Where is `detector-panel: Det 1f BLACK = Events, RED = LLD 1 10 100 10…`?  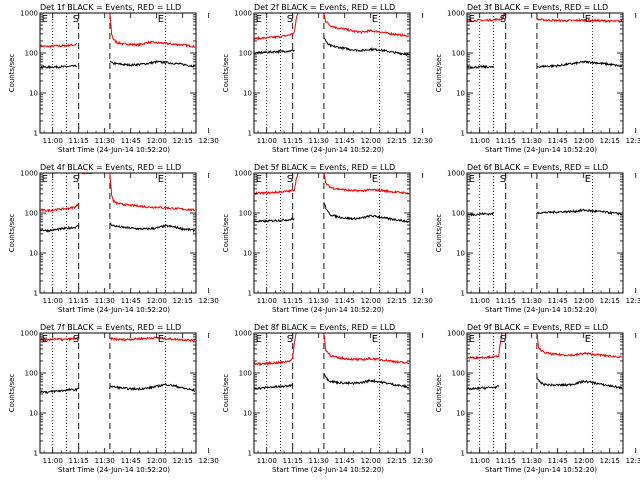 detector-panel: Det 1f BLACK = Events, RED = LLD 1 10 100 10… is located at coordinates (113, 78).